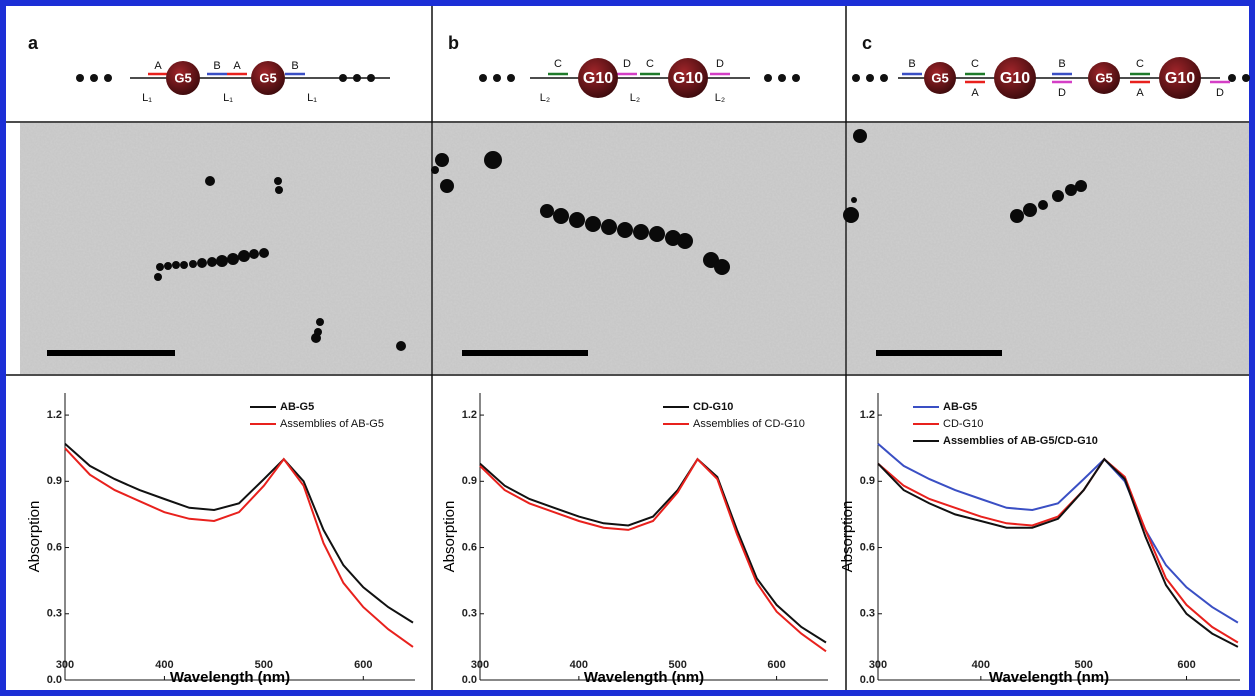  Describe the element at coordinates (33, 43) in the screenshot. I see `panel-label: a` at that location.